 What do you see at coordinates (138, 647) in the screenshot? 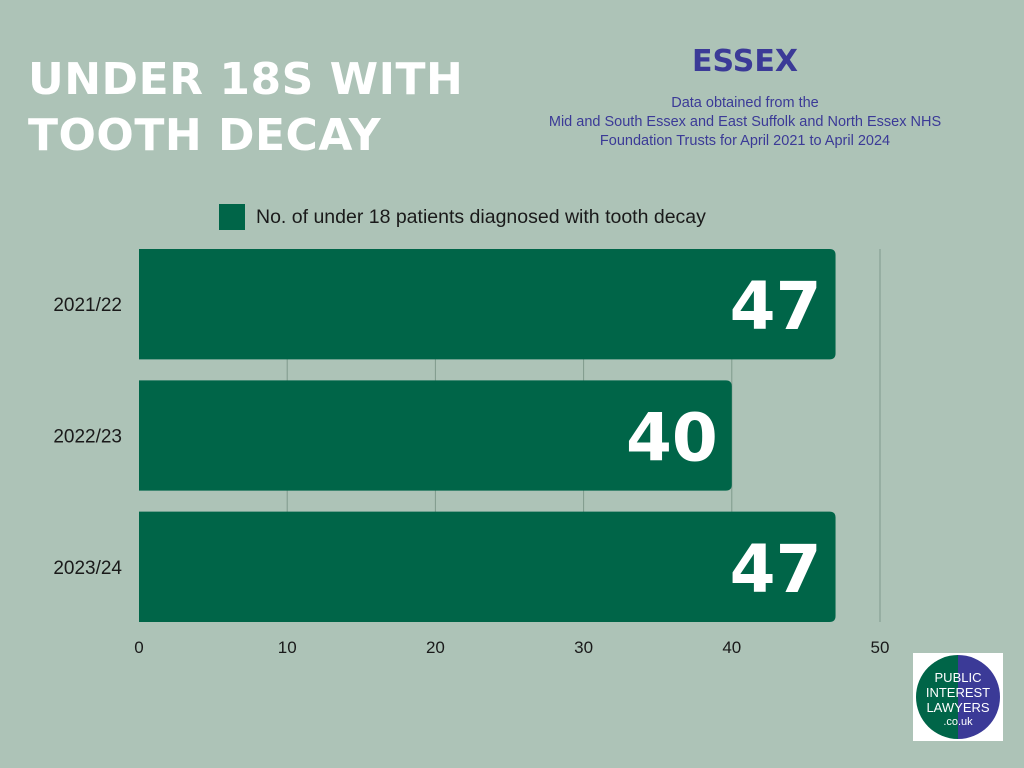
I see `x-tick-label: 0` at bounding box center [138, 647].